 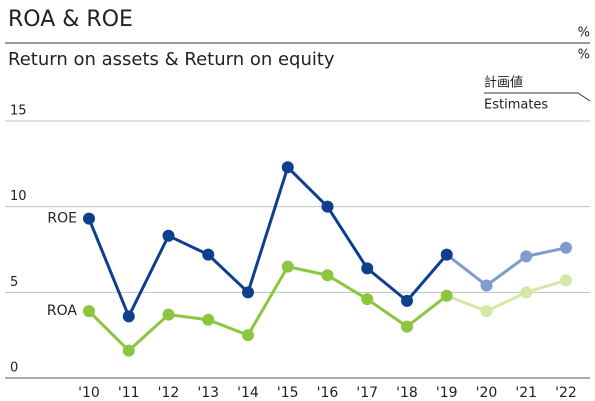 I want to click on x-tick-label: '21, so click(x=526, y=393).